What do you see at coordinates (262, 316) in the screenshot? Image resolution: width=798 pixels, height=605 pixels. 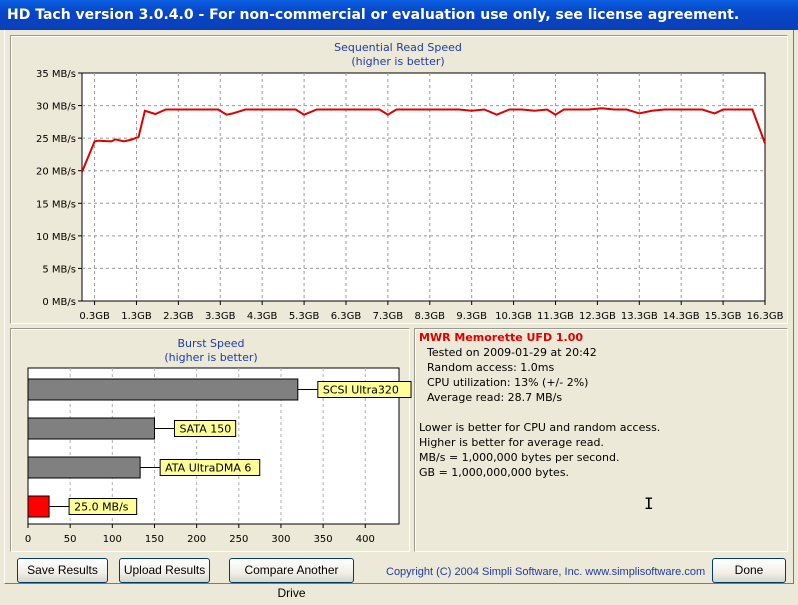 I see `seq-x-tick-label: 4.3GB` at bounding box center [262, 316].